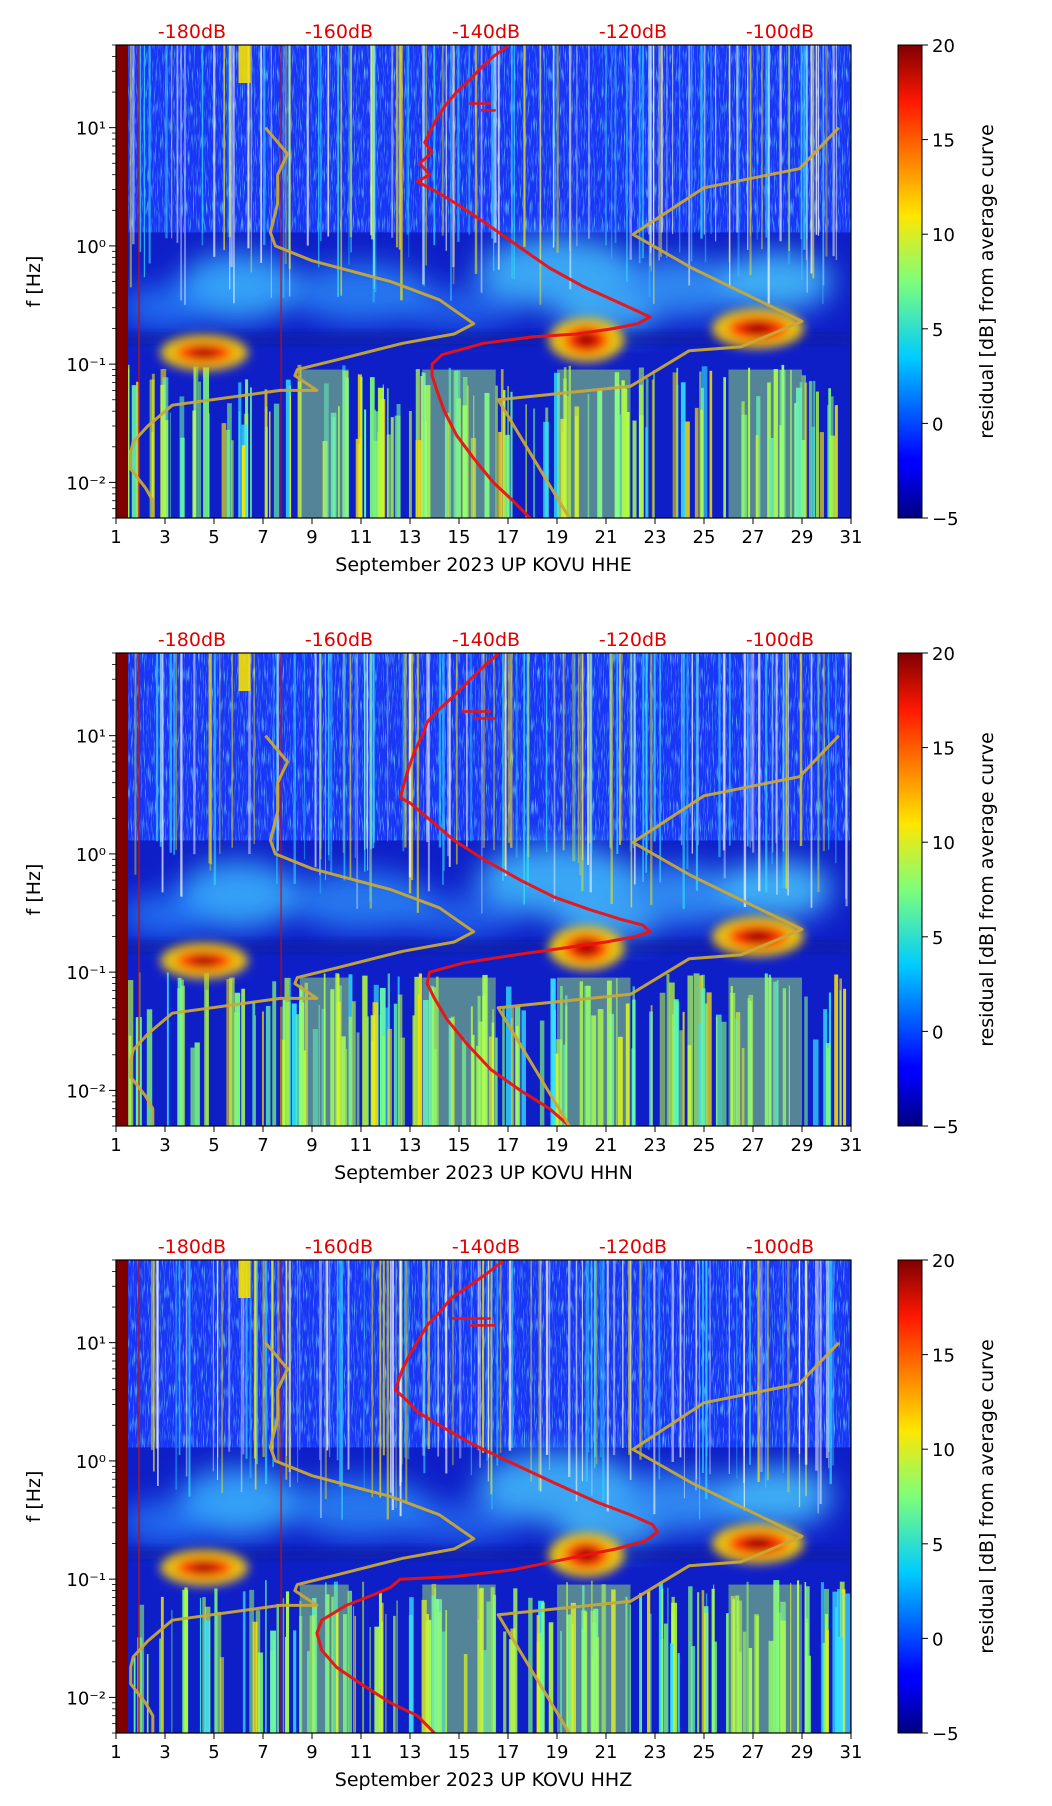  What do you see at coordinates (122, 281) in the screenshot?
I see `heatmap-edge-strip` at bounding box center [122, 281].